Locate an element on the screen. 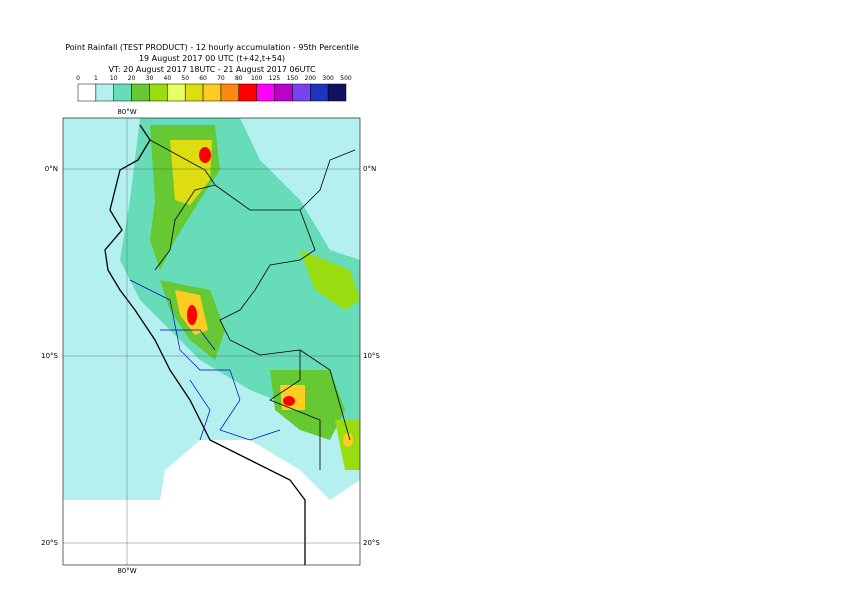 The height and width of the screenshot is (600, 842). legend-label: 125 is located at coordinates (275, 78).